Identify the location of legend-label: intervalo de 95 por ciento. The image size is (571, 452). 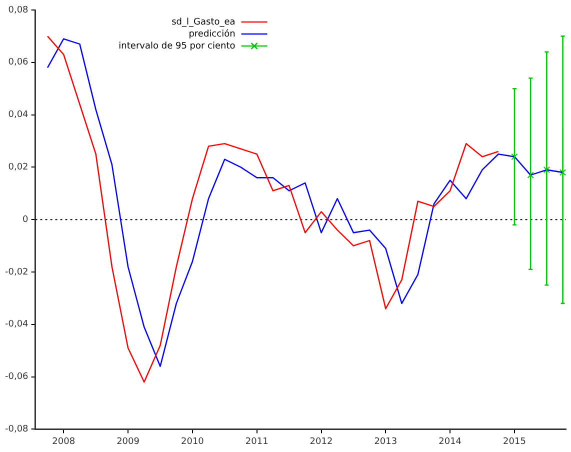
(177, 46).